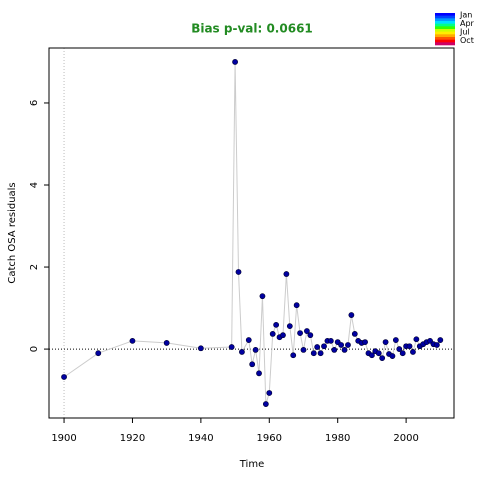 Image resolution: width=480 pixels, height=484 pixels. What do you see at coordinates (200, 438) in the screenshot?
I see `x-tick-label: 1940` at bounding box center [200, 438].